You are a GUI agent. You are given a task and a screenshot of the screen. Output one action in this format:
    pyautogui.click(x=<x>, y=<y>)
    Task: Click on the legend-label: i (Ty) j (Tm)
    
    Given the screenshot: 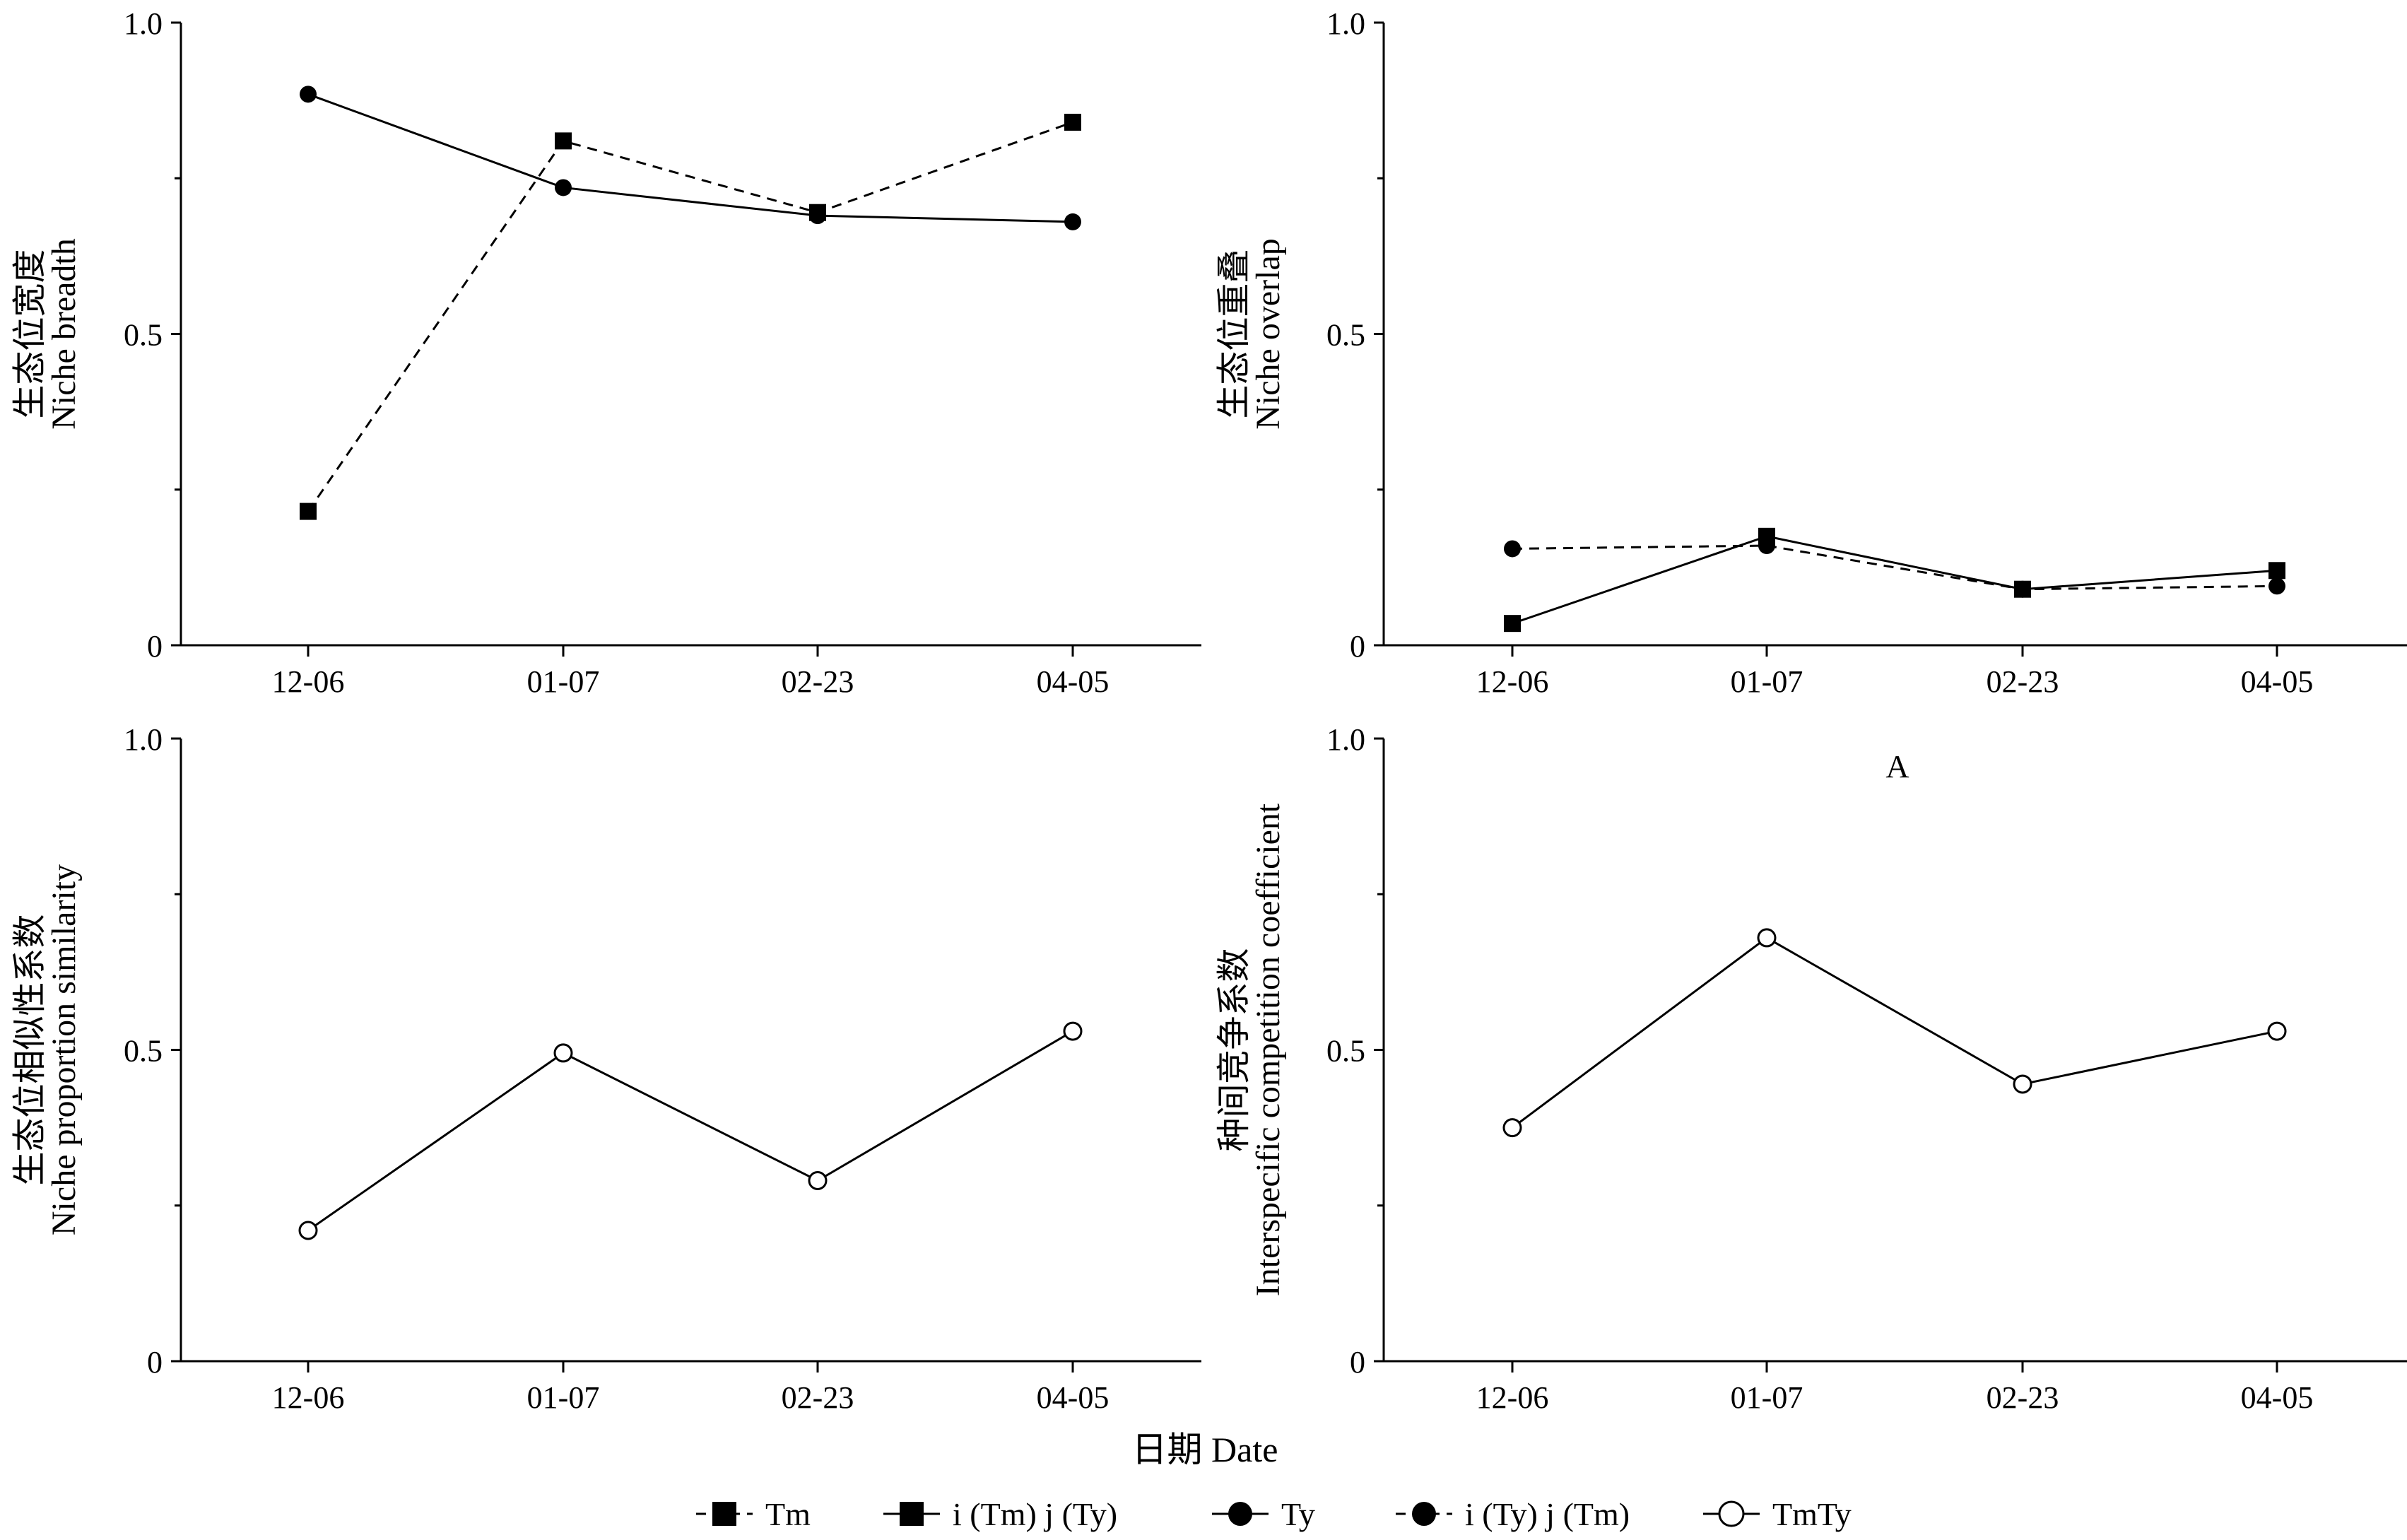 What is the action you would take?
    pyautogui.click(x=1548, y=1514)
    